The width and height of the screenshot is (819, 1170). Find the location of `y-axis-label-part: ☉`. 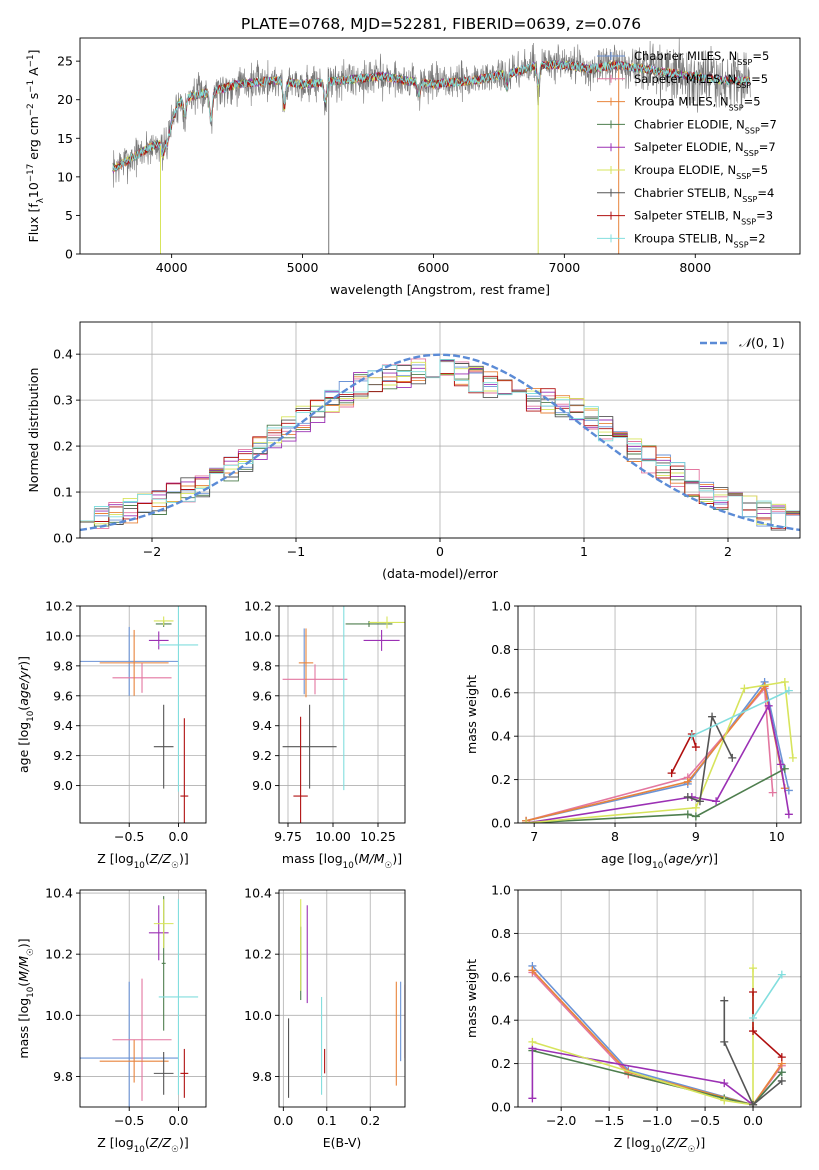

y-axis-label-part: ☉ is located at coordinates (31, 952).